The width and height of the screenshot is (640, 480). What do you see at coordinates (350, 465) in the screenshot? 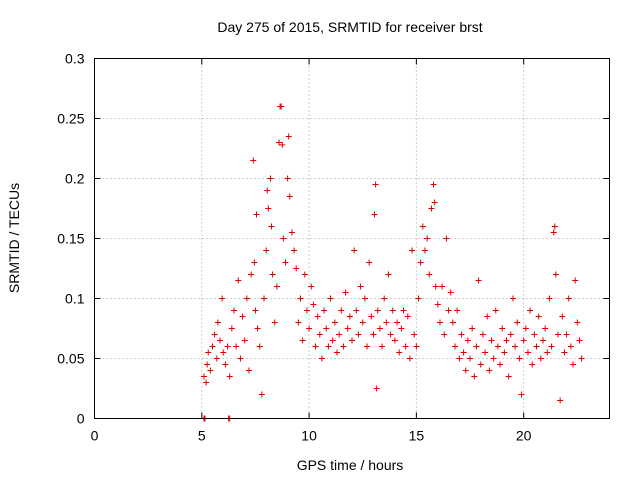
I see `x-axis-title: GPS time / hours` at bounding box center [350, 465].